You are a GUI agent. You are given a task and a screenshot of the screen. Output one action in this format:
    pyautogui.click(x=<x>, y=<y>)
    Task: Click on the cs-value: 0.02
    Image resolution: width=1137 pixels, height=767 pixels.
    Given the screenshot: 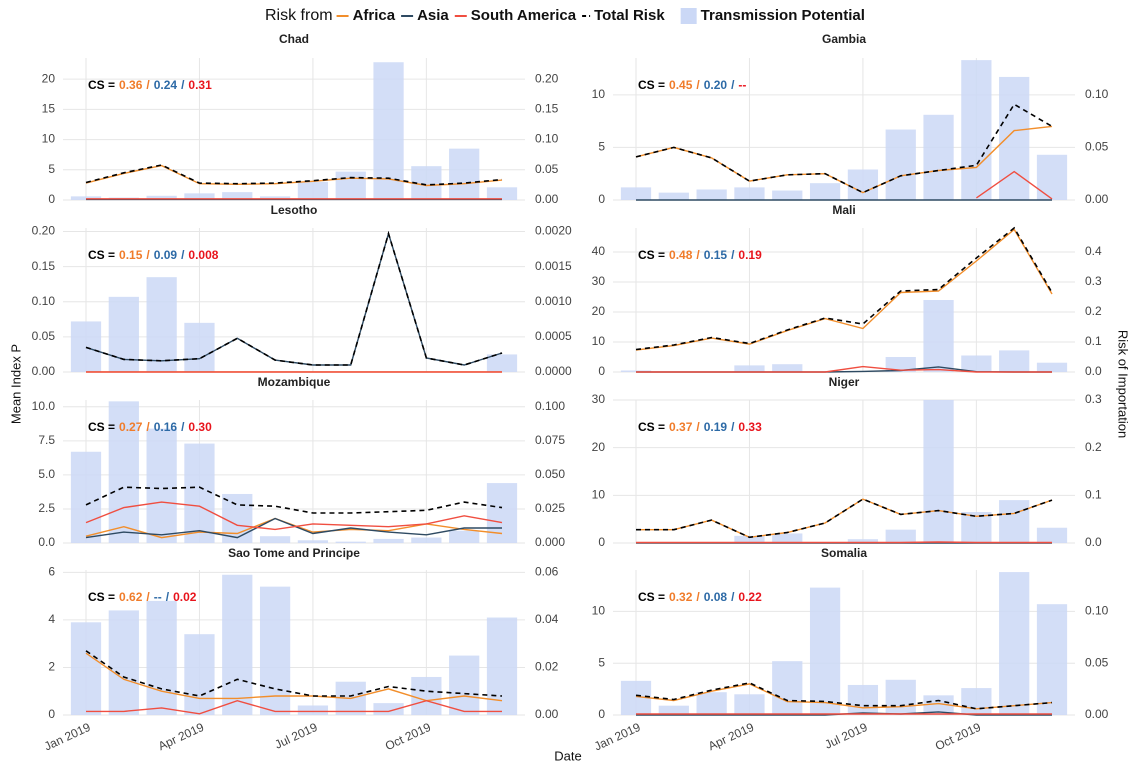 What is the action you would take?
    pyautogui.click(x=185, y=597)
    